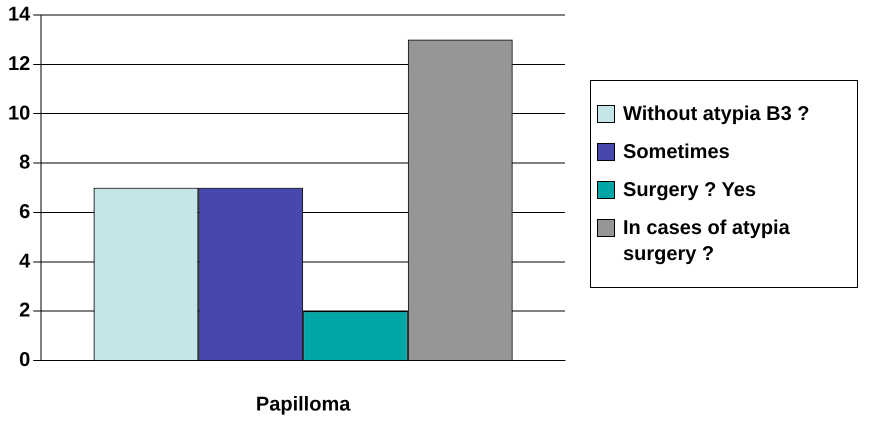 Image resolution: width=870 pixels, height=426 pixels. Describe the element at coordinates (24, 212) in the screenshot. I see `y-tick-label: 6` at that location.